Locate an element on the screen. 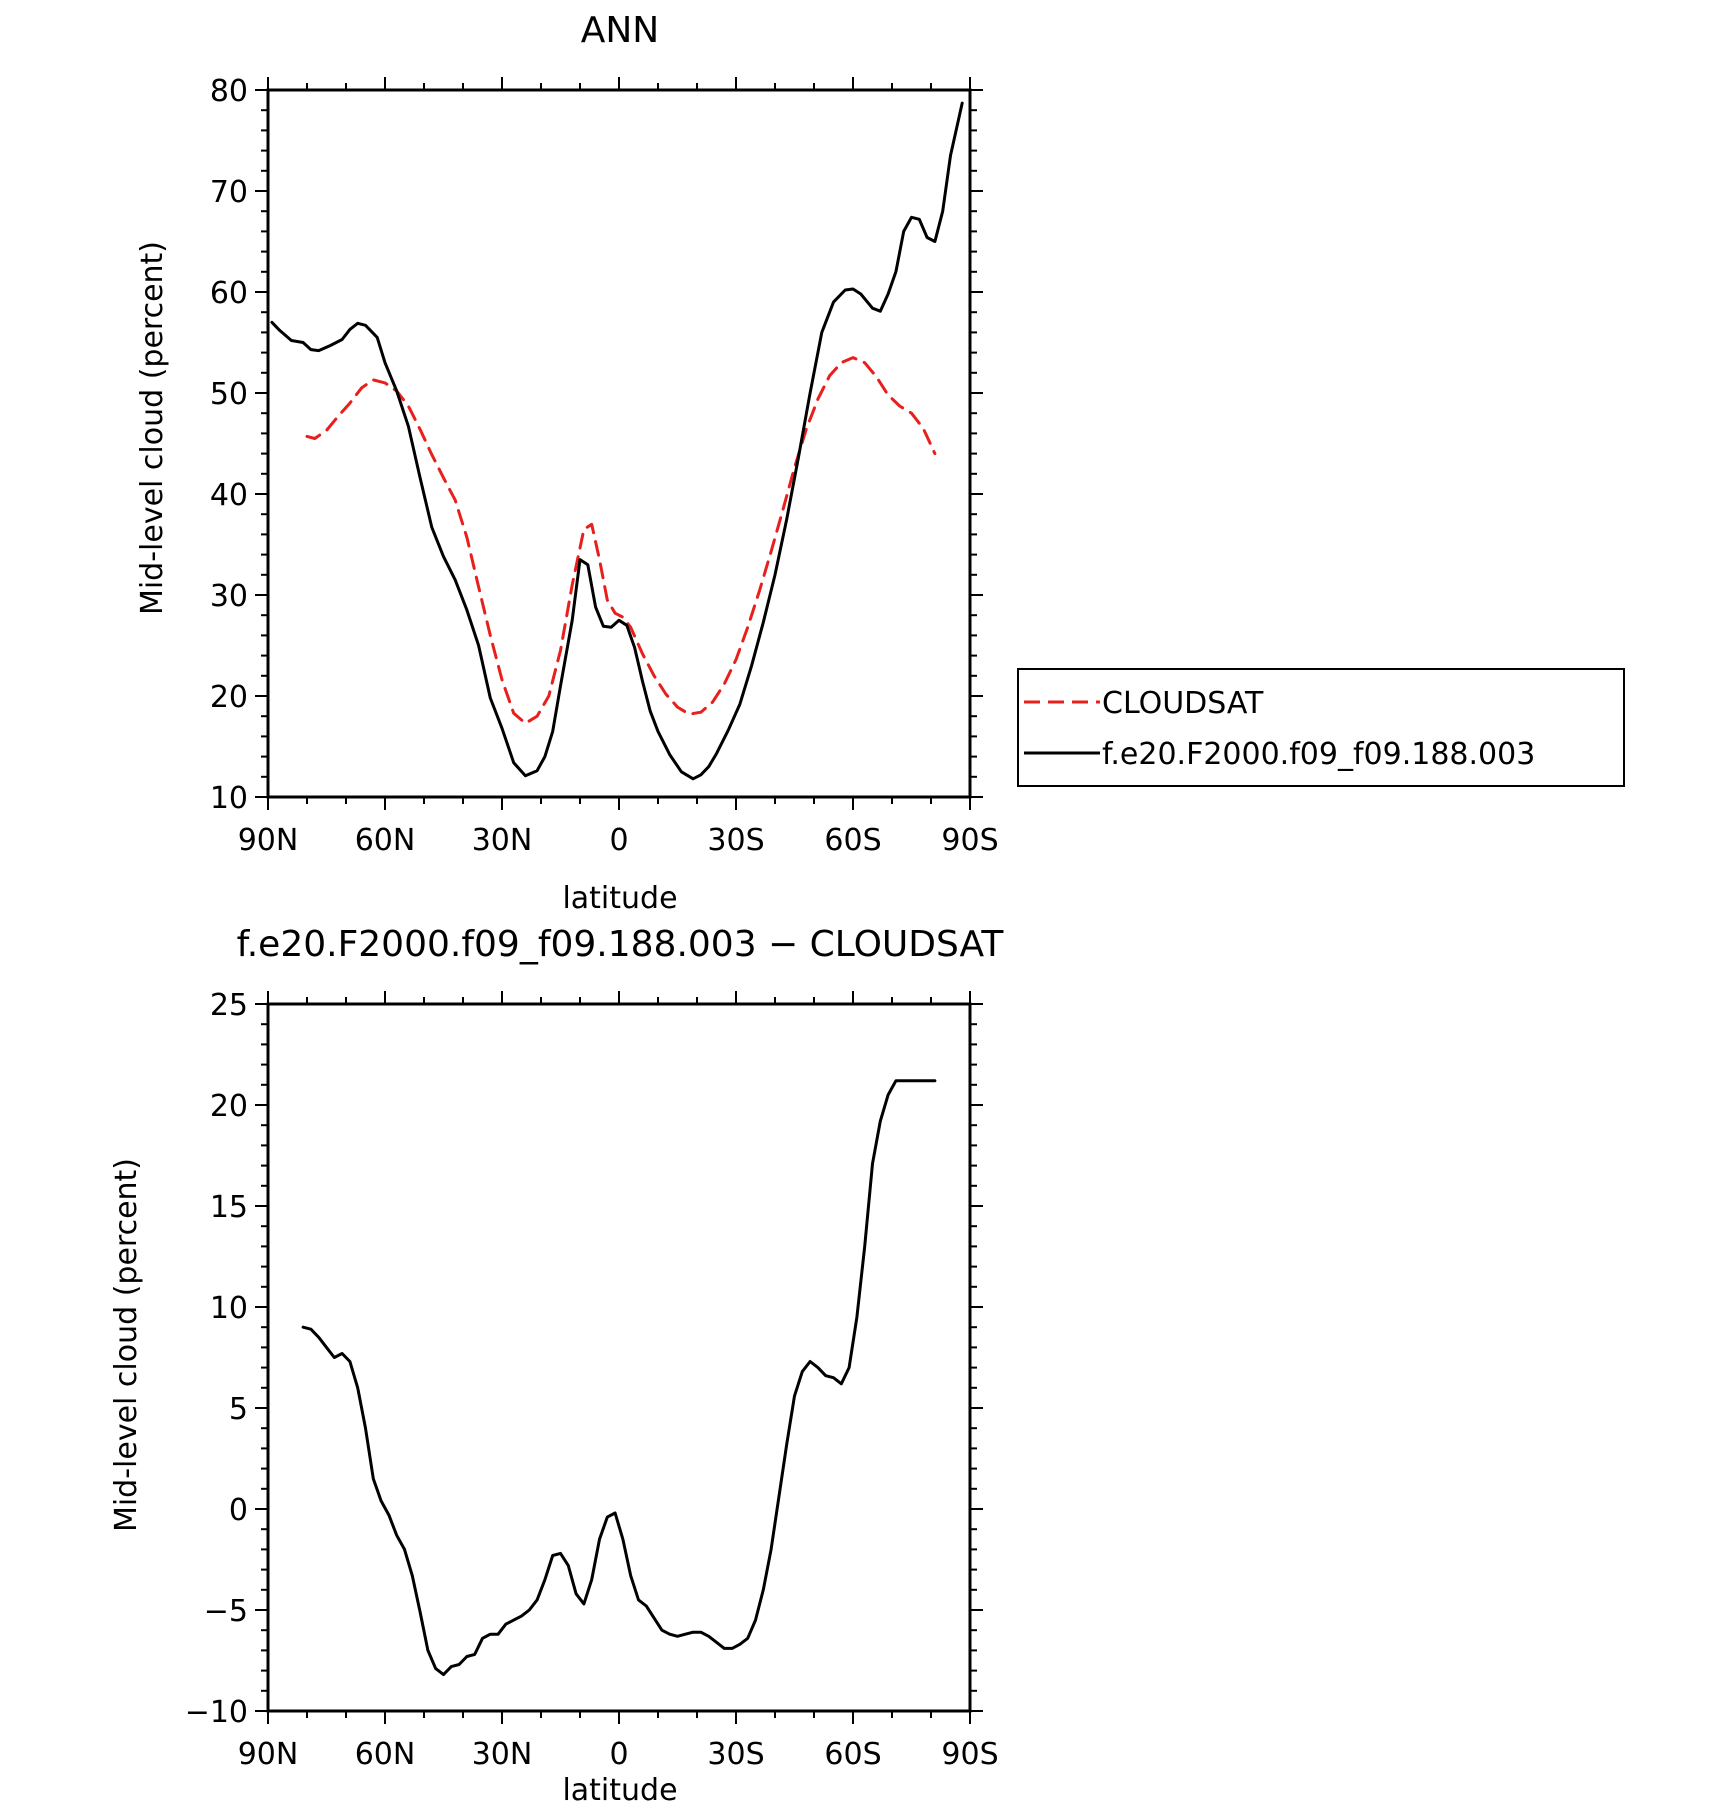  legend: CLOUDSAT f.e20.F2000.f09_f09.188.003 is located at coordinates (1321, 727).